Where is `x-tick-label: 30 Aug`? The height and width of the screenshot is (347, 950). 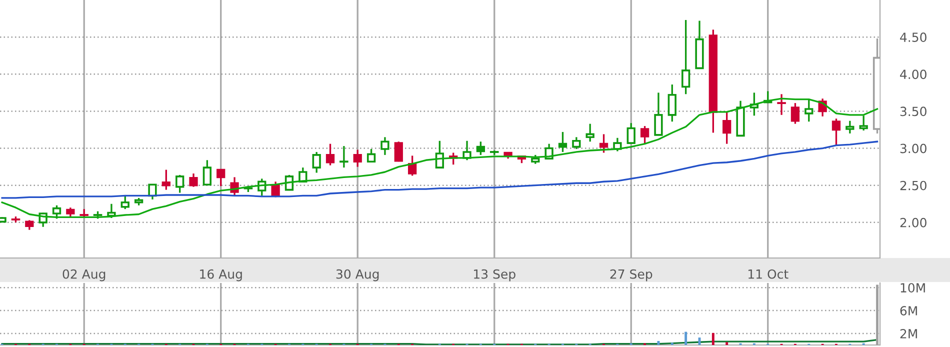 x-tick-label: 30 Aug is located at coordinates (357, 275).